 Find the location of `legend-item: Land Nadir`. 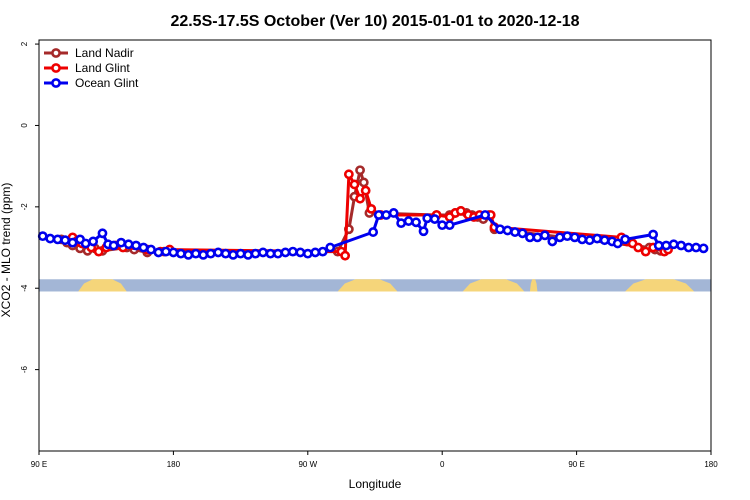

legend-item: Land Nadir is located at coordinates (89, 53).